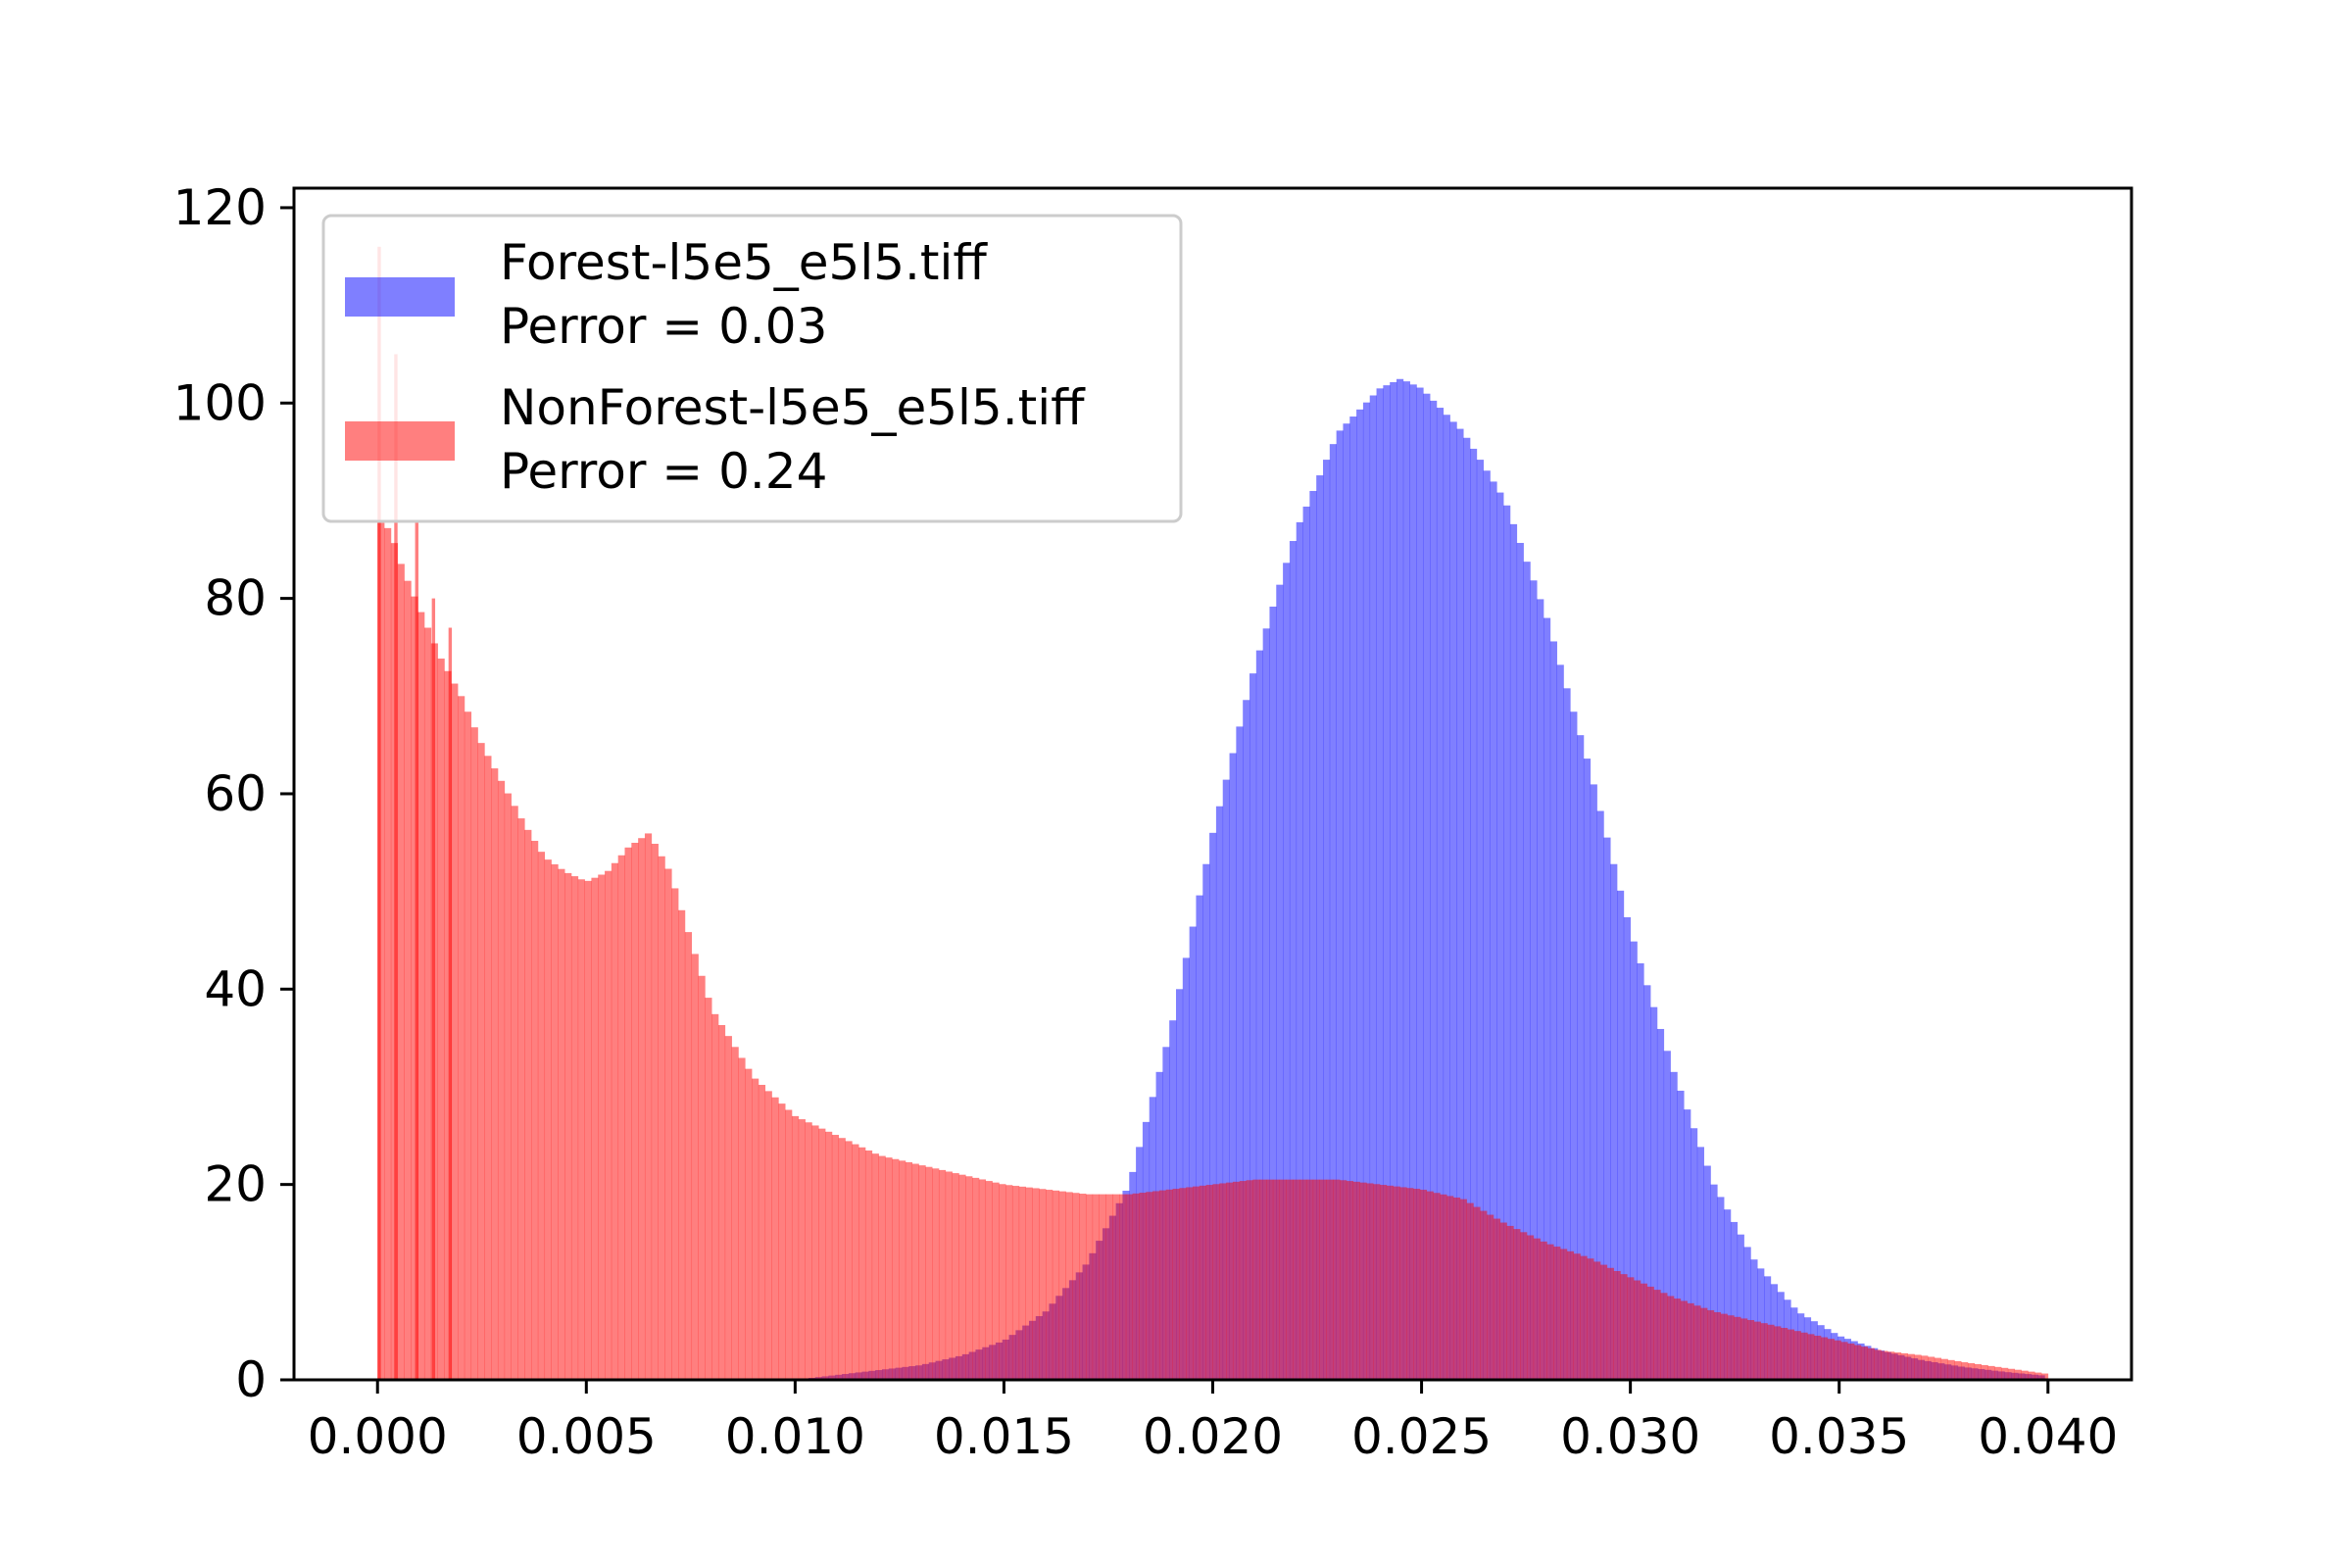 This screenshot has height=1568, width=2352. What do you see at coordinates (400, 297) in the screenshot?
I see `legend-swatch-forest` at bounding box center [400, 297].